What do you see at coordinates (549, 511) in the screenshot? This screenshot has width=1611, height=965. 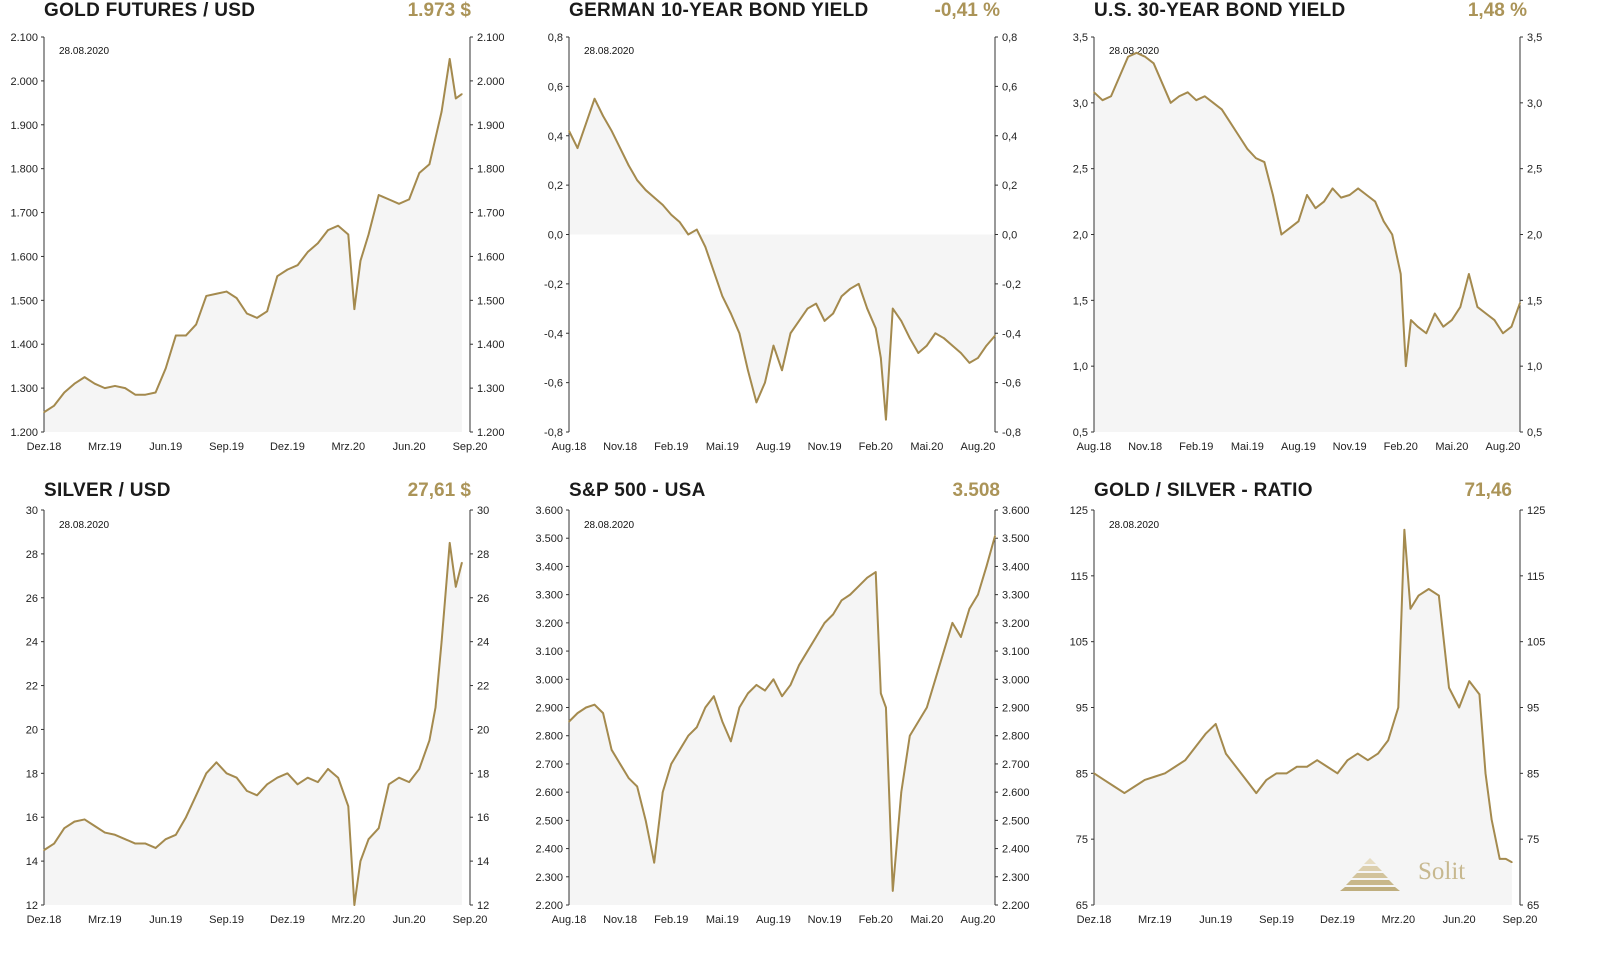 I see `y-tick-label-left: 3.600` at bounding box center [549, 511].